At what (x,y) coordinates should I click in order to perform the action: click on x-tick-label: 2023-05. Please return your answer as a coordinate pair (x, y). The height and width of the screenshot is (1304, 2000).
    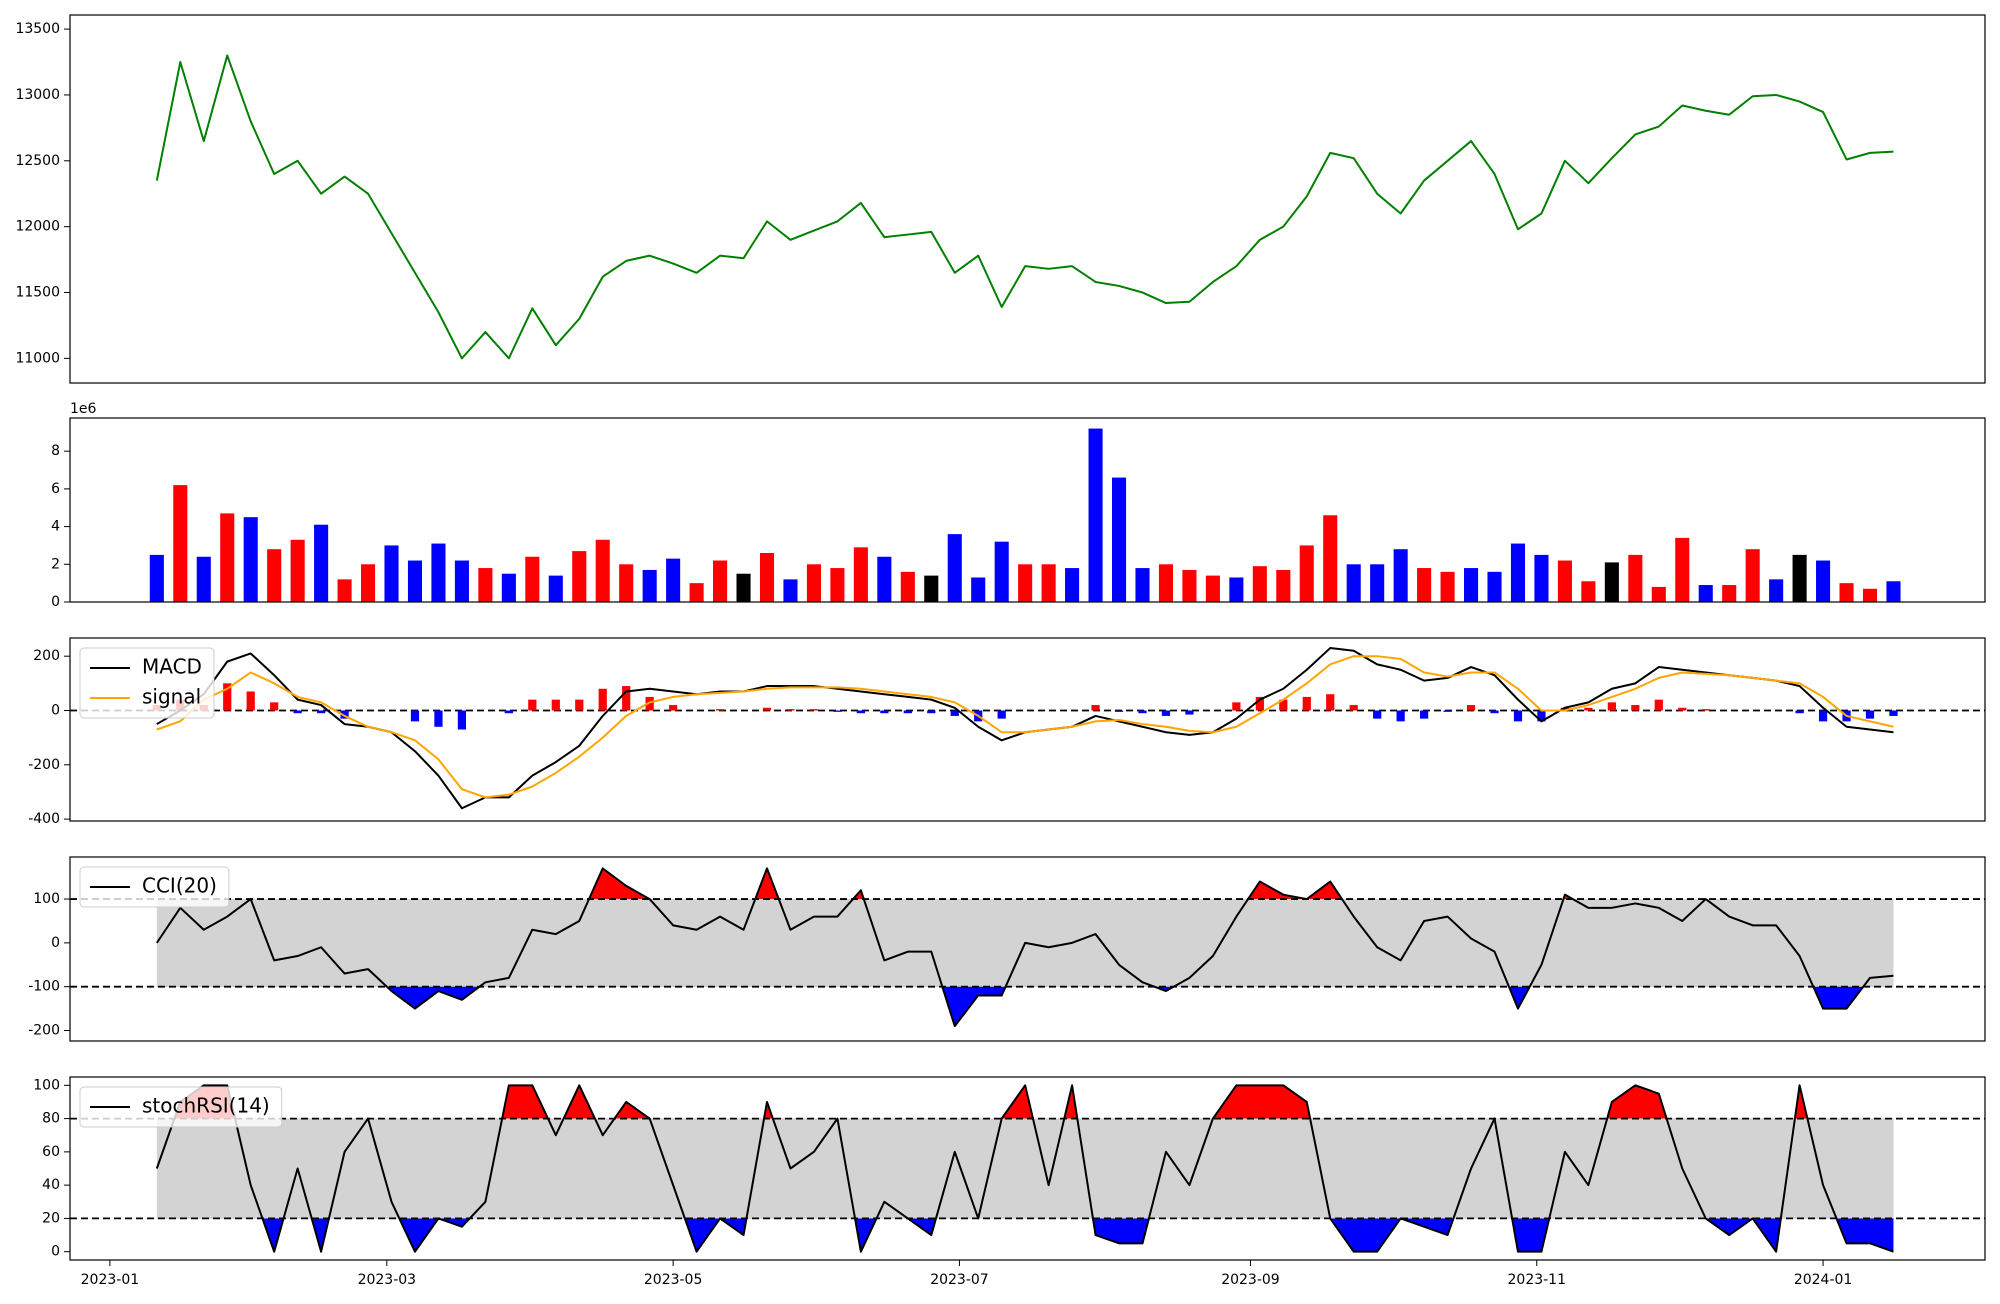
    Looking at the image, I should click on (673, 1280).